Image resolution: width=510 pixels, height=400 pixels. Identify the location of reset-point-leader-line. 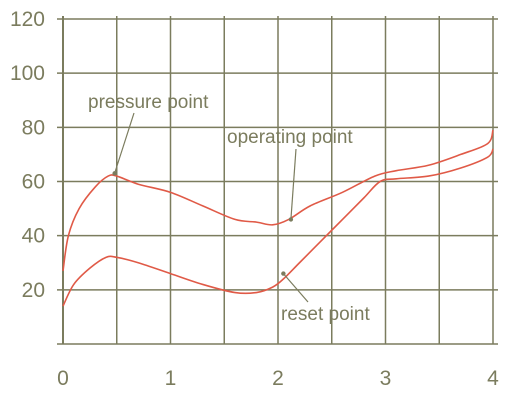
(295, 288).